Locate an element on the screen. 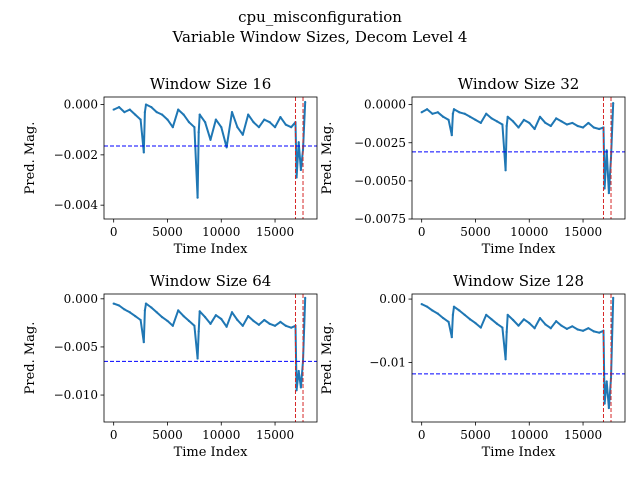  subplot-title: Window Size 32 is located at coordinates (519, 84).